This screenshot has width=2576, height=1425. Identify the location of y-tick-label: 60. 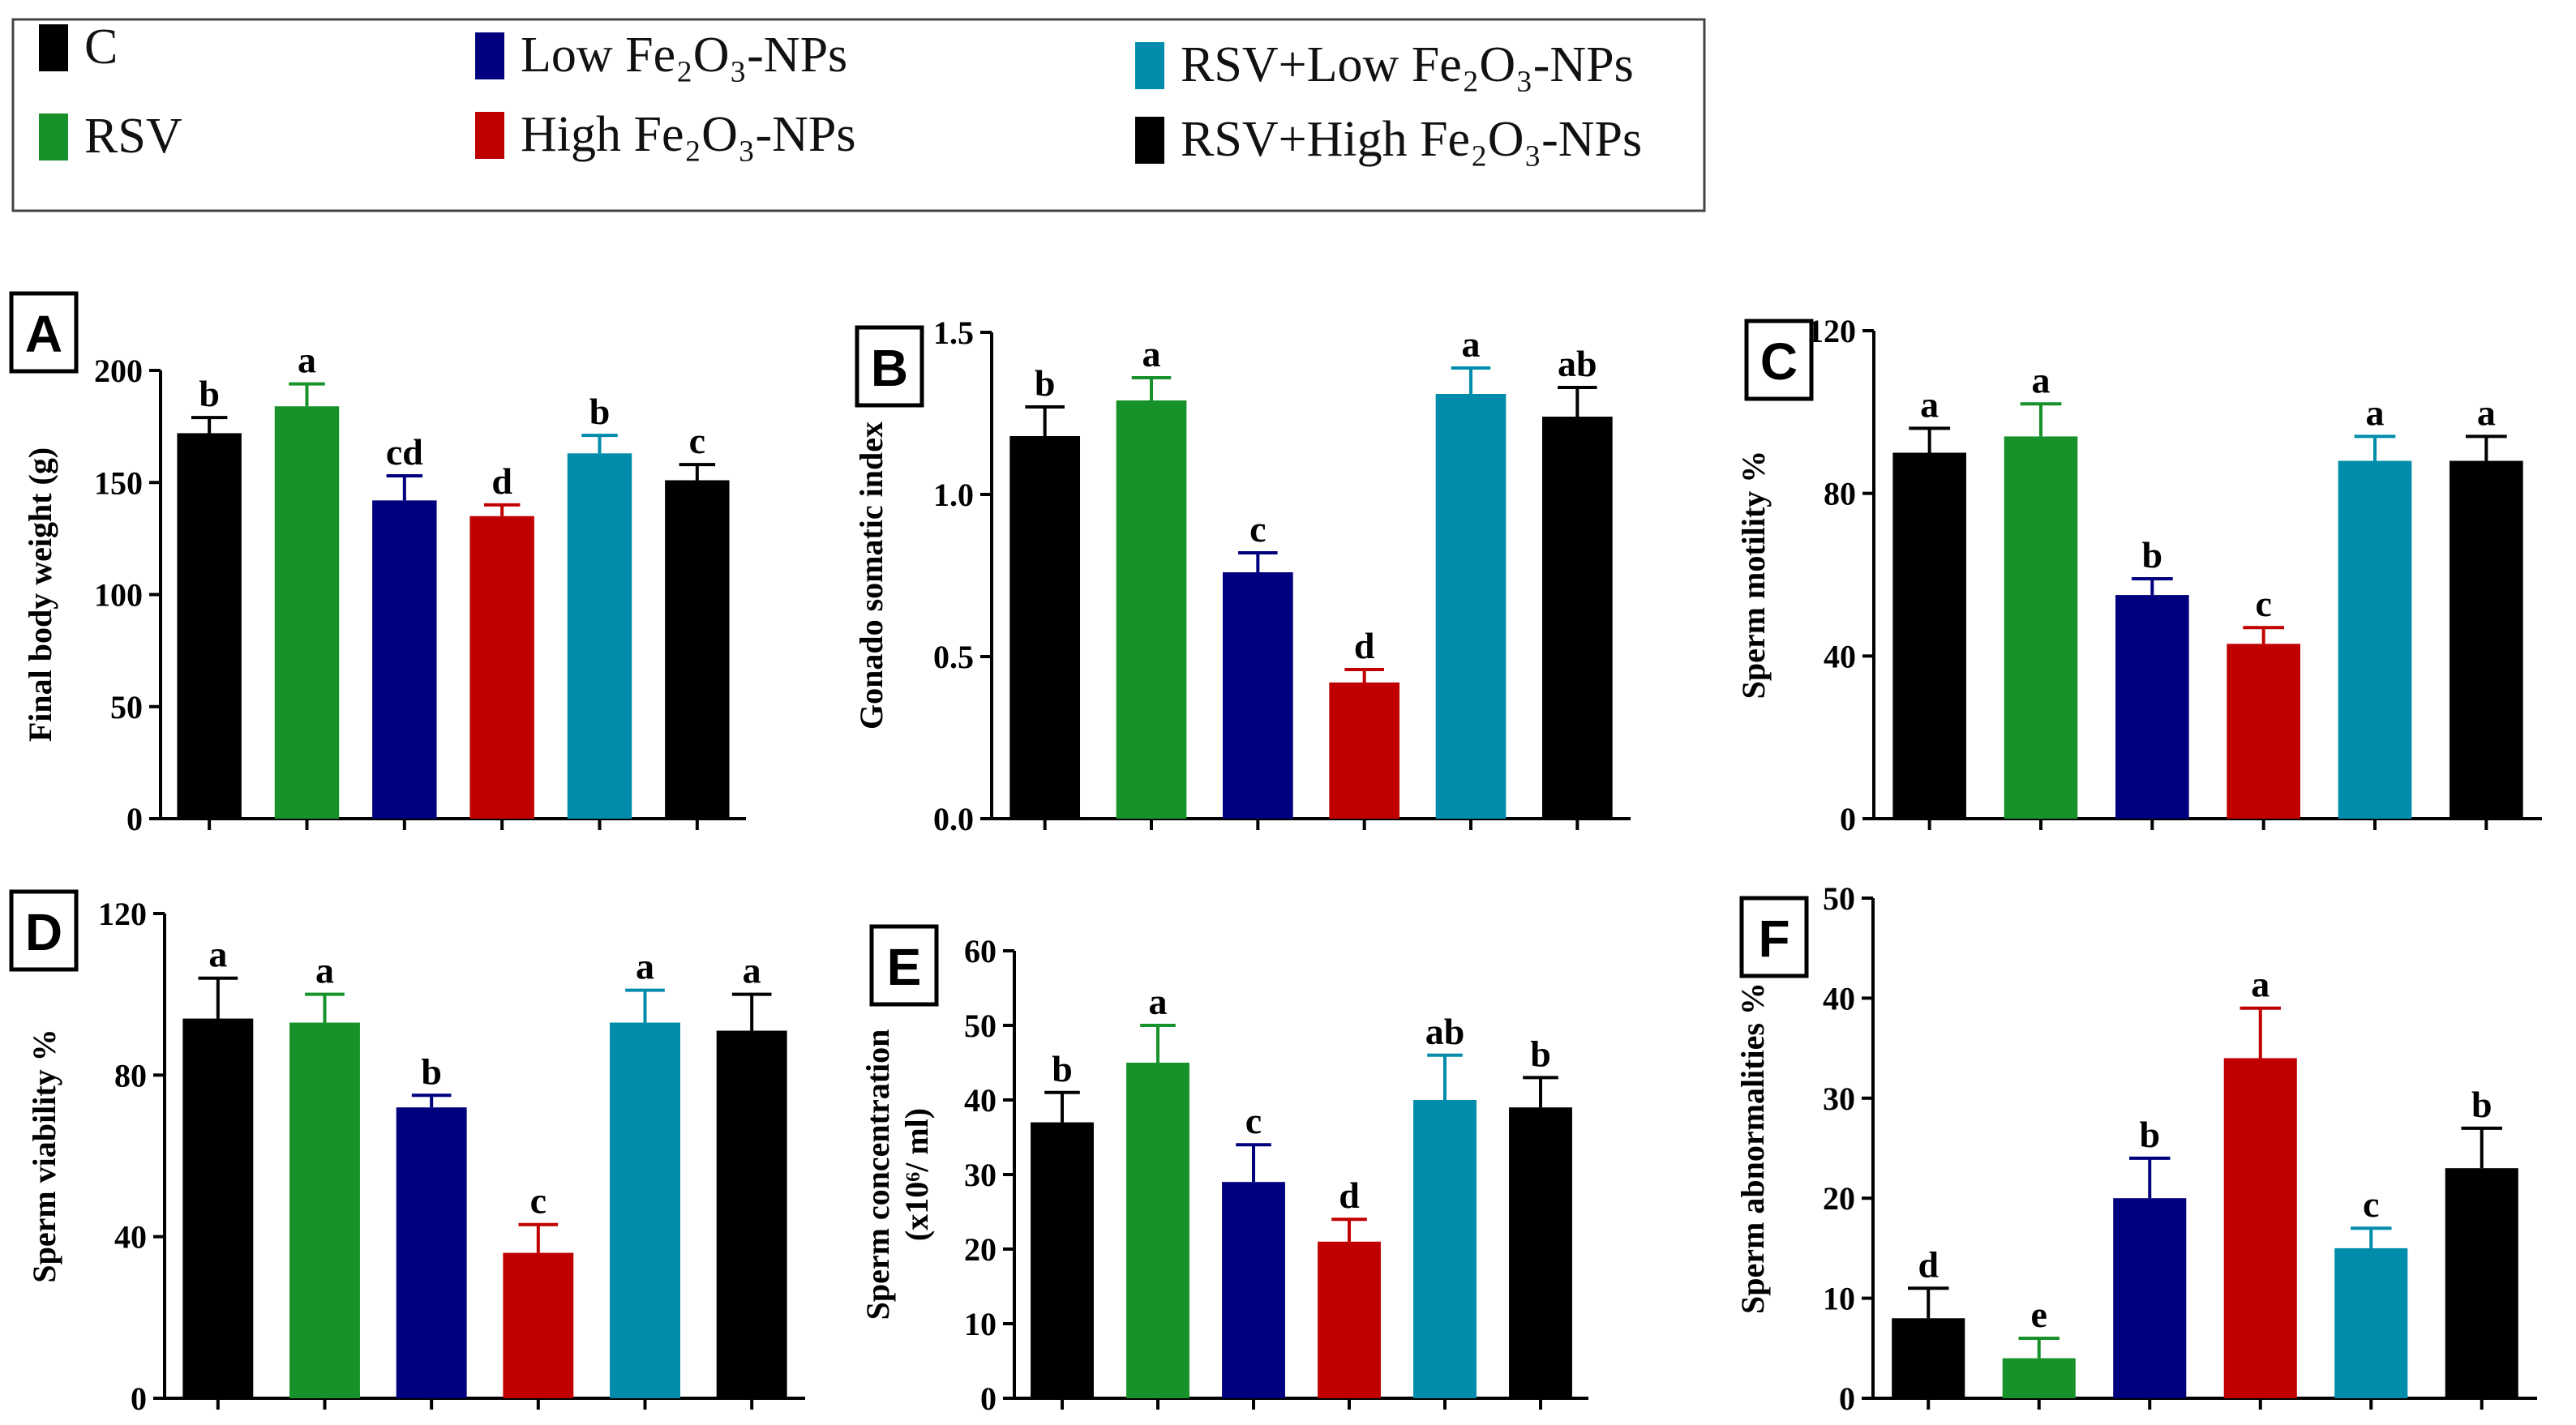
(980, 951).